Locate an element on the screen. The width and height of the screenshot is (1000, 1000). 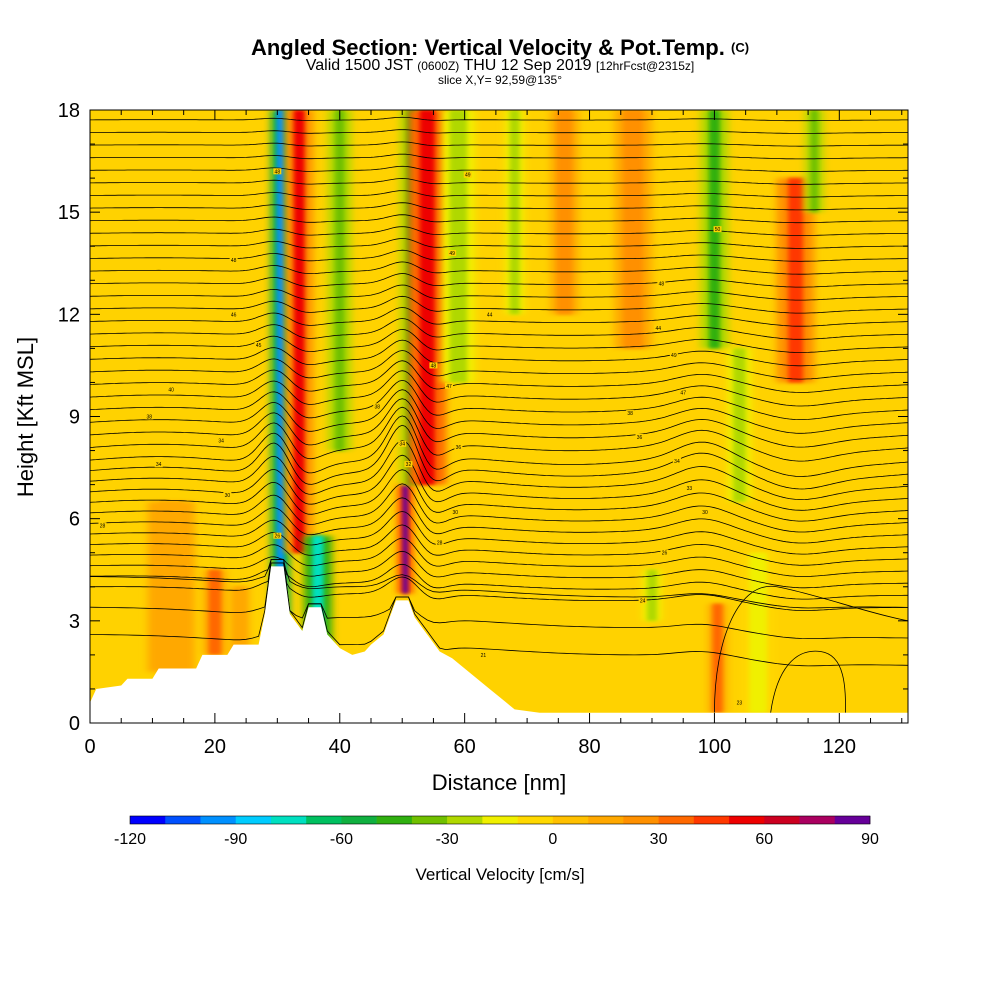
y-tick-label-9: 9 is located at coordinates (74, 418).